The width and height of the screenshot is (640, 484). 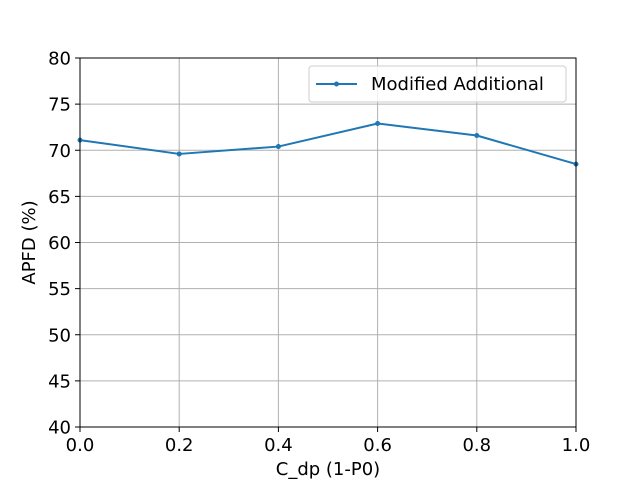 I want to click on y-tick-label: 50, so click(x=59, y=335).